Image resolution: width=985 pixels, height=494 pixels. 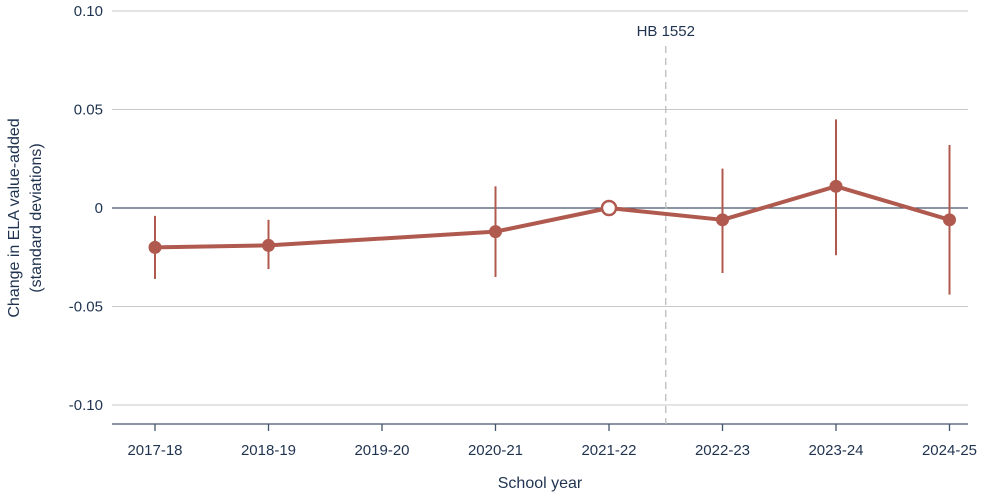 I want to click on x-axis-title: School year, so click(x=540, y=483).